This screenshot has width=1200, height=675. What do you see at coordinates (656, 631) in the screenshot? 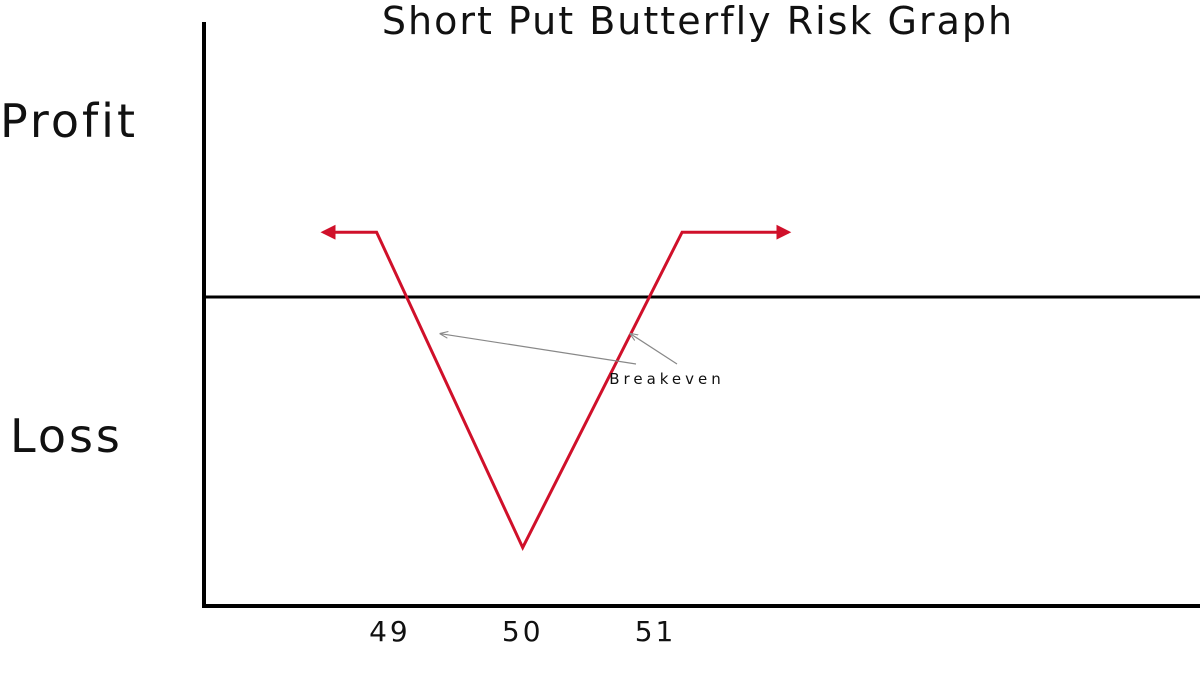
I see `x-tick-label: 51` at bounding box center [656, 631].